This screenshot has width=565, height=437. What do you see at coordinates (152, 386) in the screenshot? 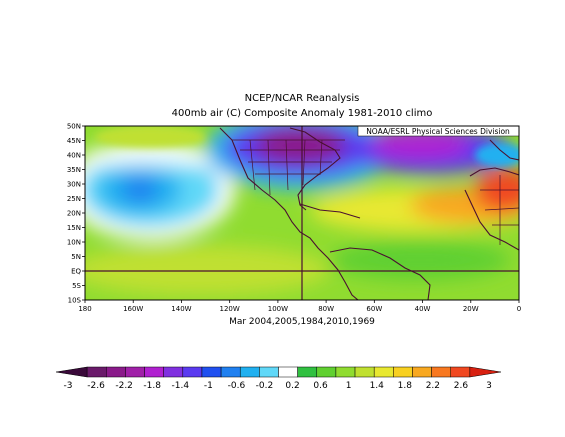
I see `colorbar-label: -1.8` at bounding box center [152, 386].